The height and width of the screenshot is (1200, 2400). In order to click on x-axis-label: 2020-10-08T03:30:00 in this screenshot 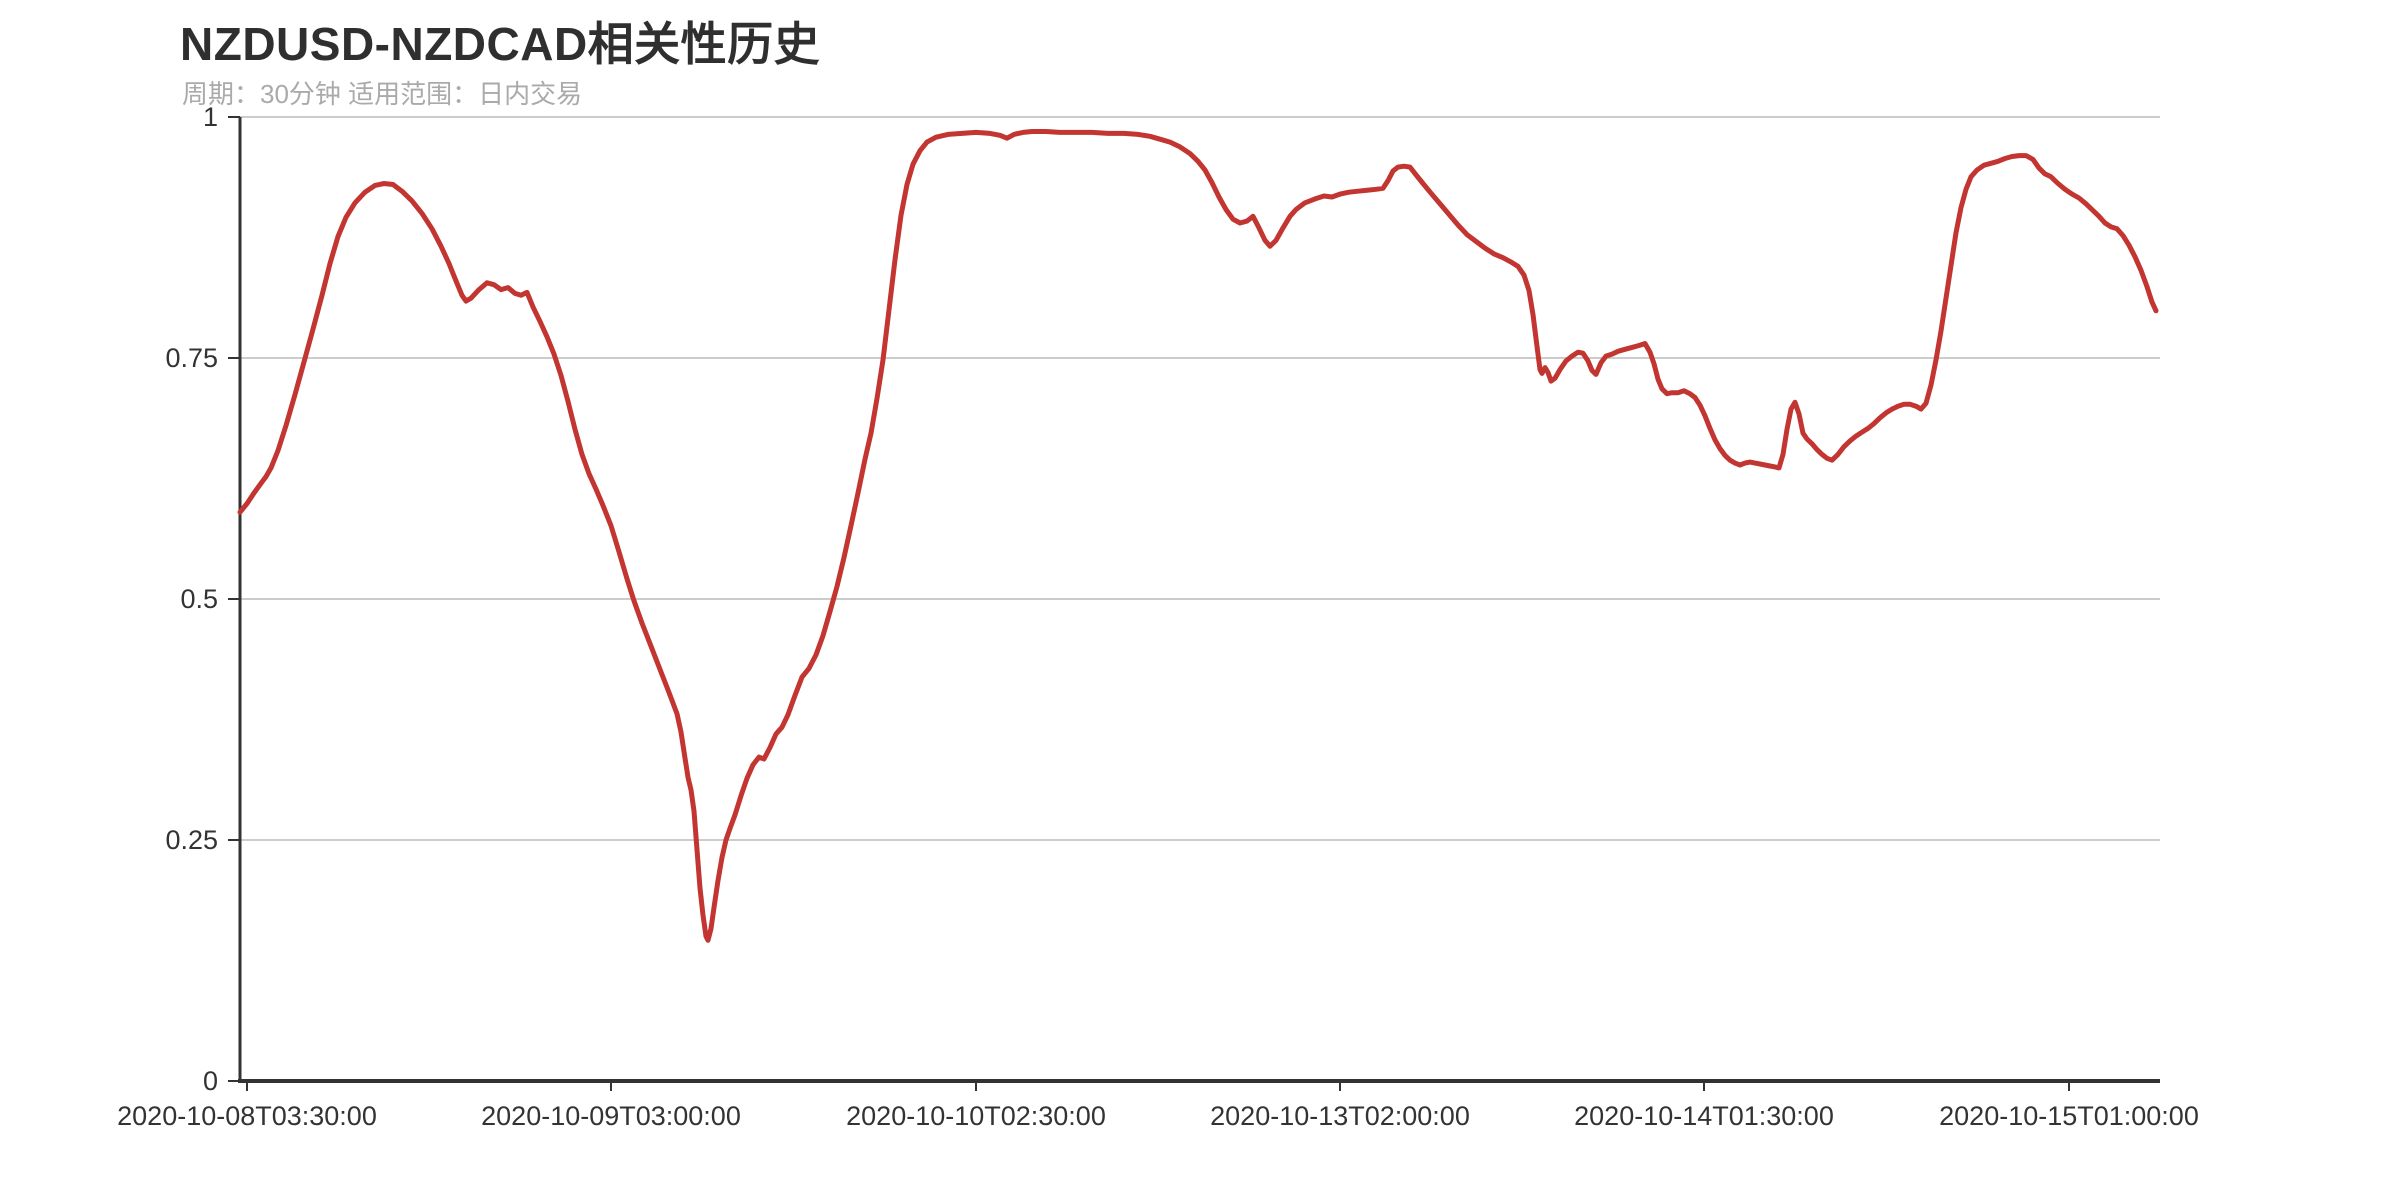, I will do `click(247, 1116)`.